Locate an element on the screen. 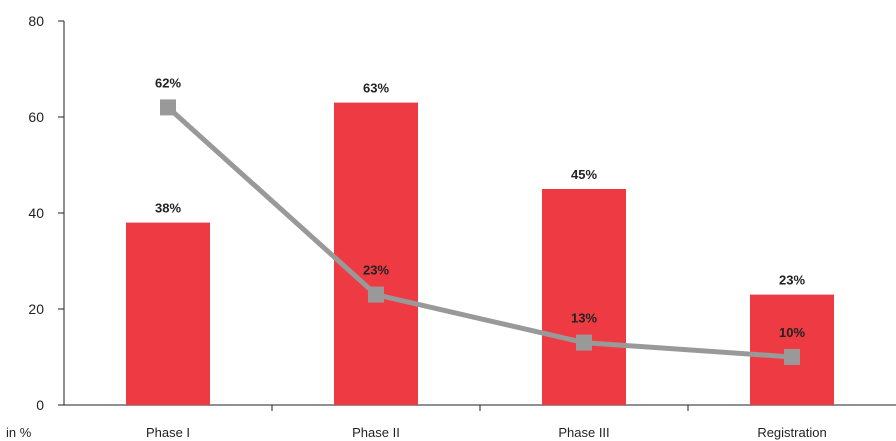 This screenshot has width=896, height=441. bar-data-label: 38% is located at coordinates (168, 208).